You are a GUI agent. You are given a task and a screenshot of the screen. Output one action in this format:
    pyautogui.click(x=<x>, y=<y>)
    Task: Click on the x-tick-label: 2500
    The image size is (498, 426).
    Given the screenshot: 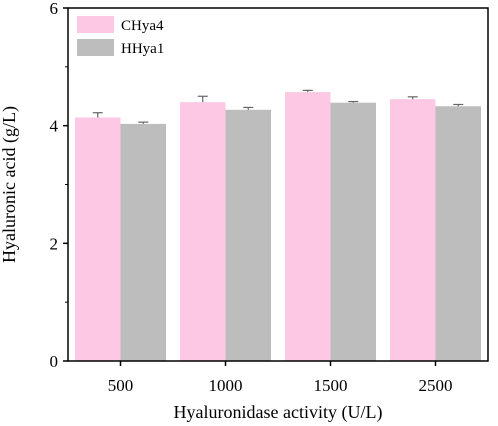 What is the action you would take?
    pyautogui.click(x=436, y=385)
    